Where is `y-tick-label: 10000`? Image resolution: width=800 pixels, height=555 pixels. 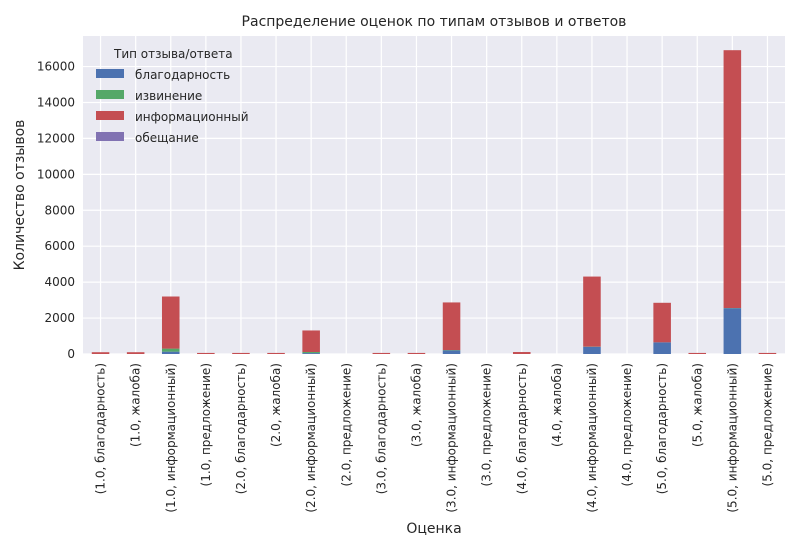 y-tick-label: 10000 is located at coordinates (56, 174).